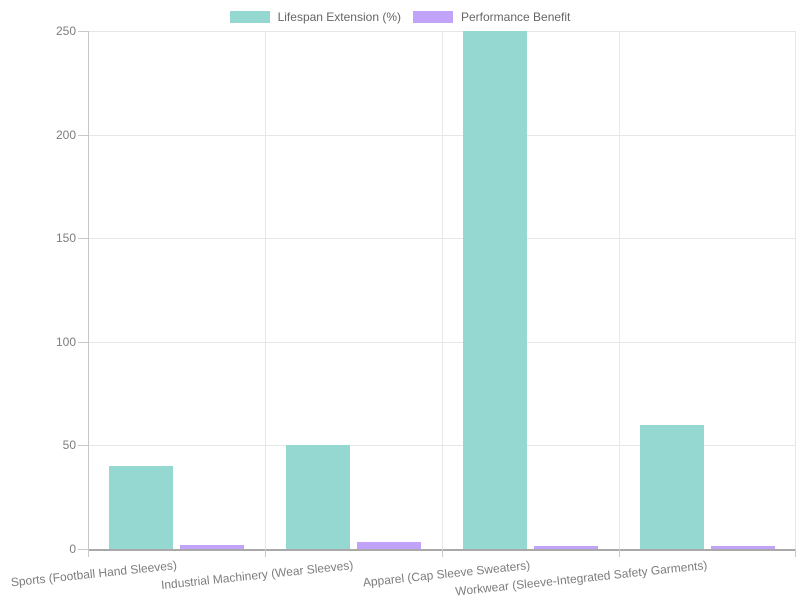 The image size is (800, 600). What do you see at coordinates (318, 497) in the screenshot?
I see `bar-series0-cat1` at bounding box center [318, 497].